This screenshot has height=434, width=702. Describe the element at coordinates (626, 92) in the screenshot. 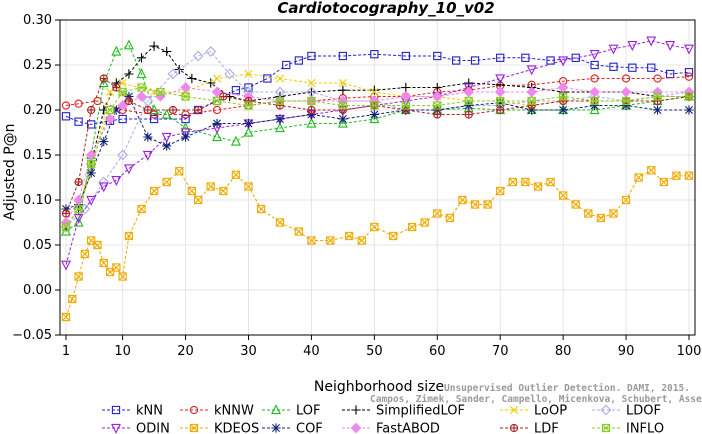

I see `data-point-FastABOD` at that location.